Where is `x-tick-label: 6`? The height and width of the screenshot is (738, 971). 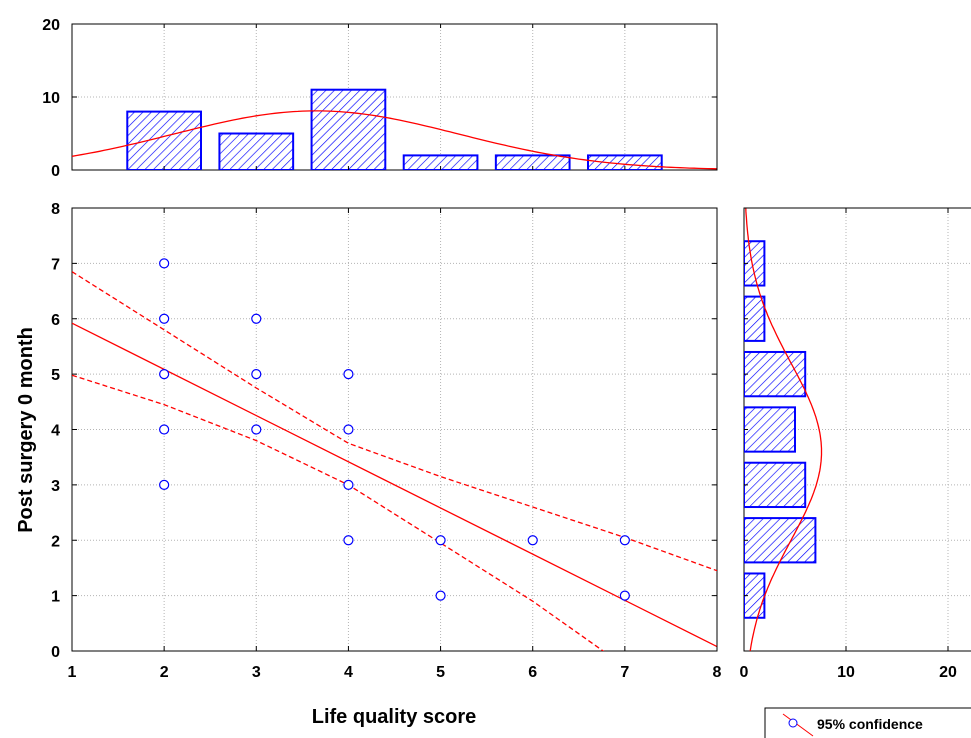 x-tick-label: 6 is located at coordinates (532, 672).